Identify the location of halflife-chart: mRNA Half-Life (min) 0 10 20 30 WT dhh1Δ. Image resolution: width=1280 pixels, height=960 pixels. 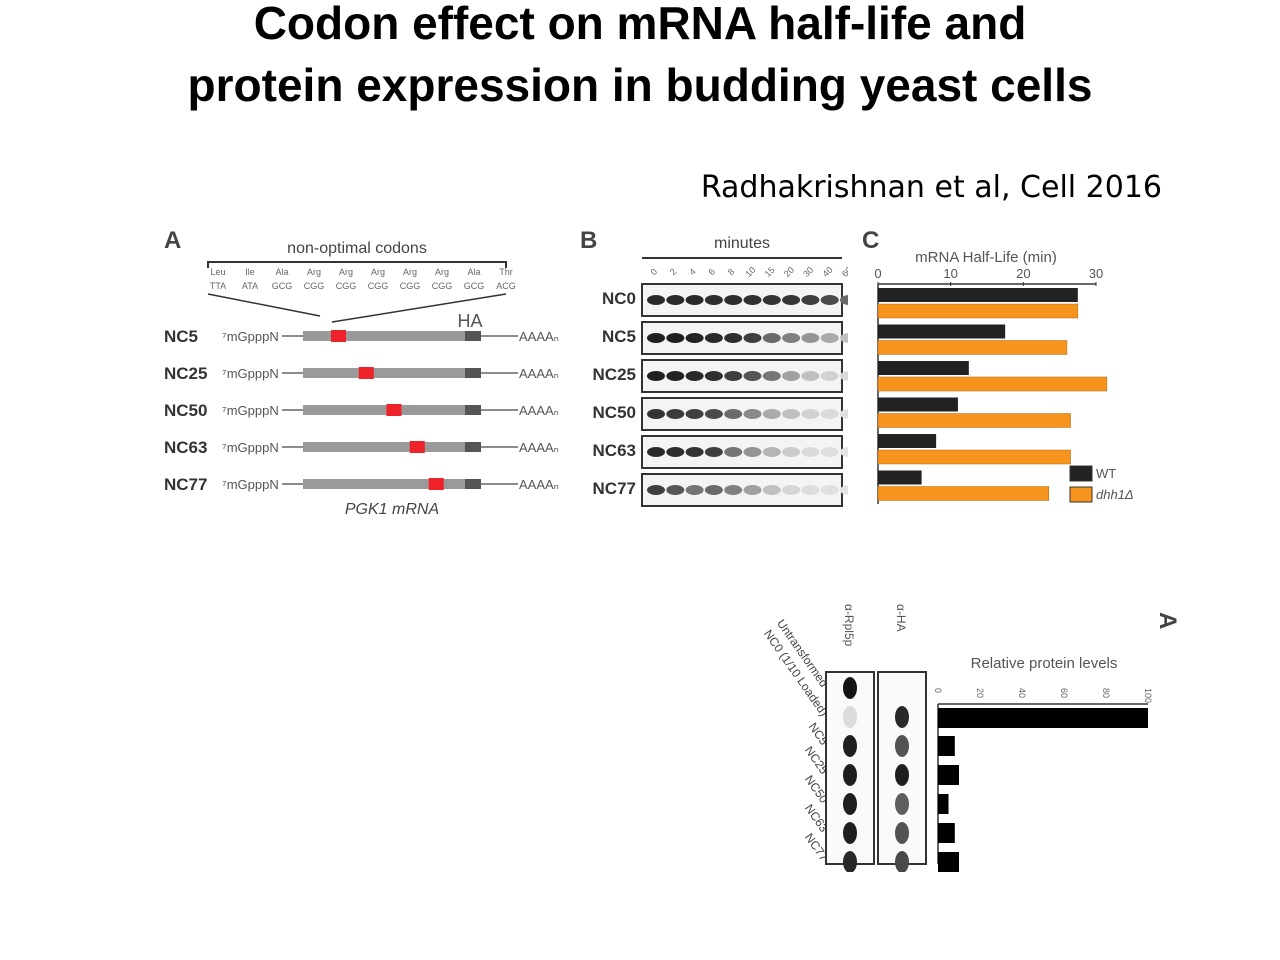
(1004, 376).